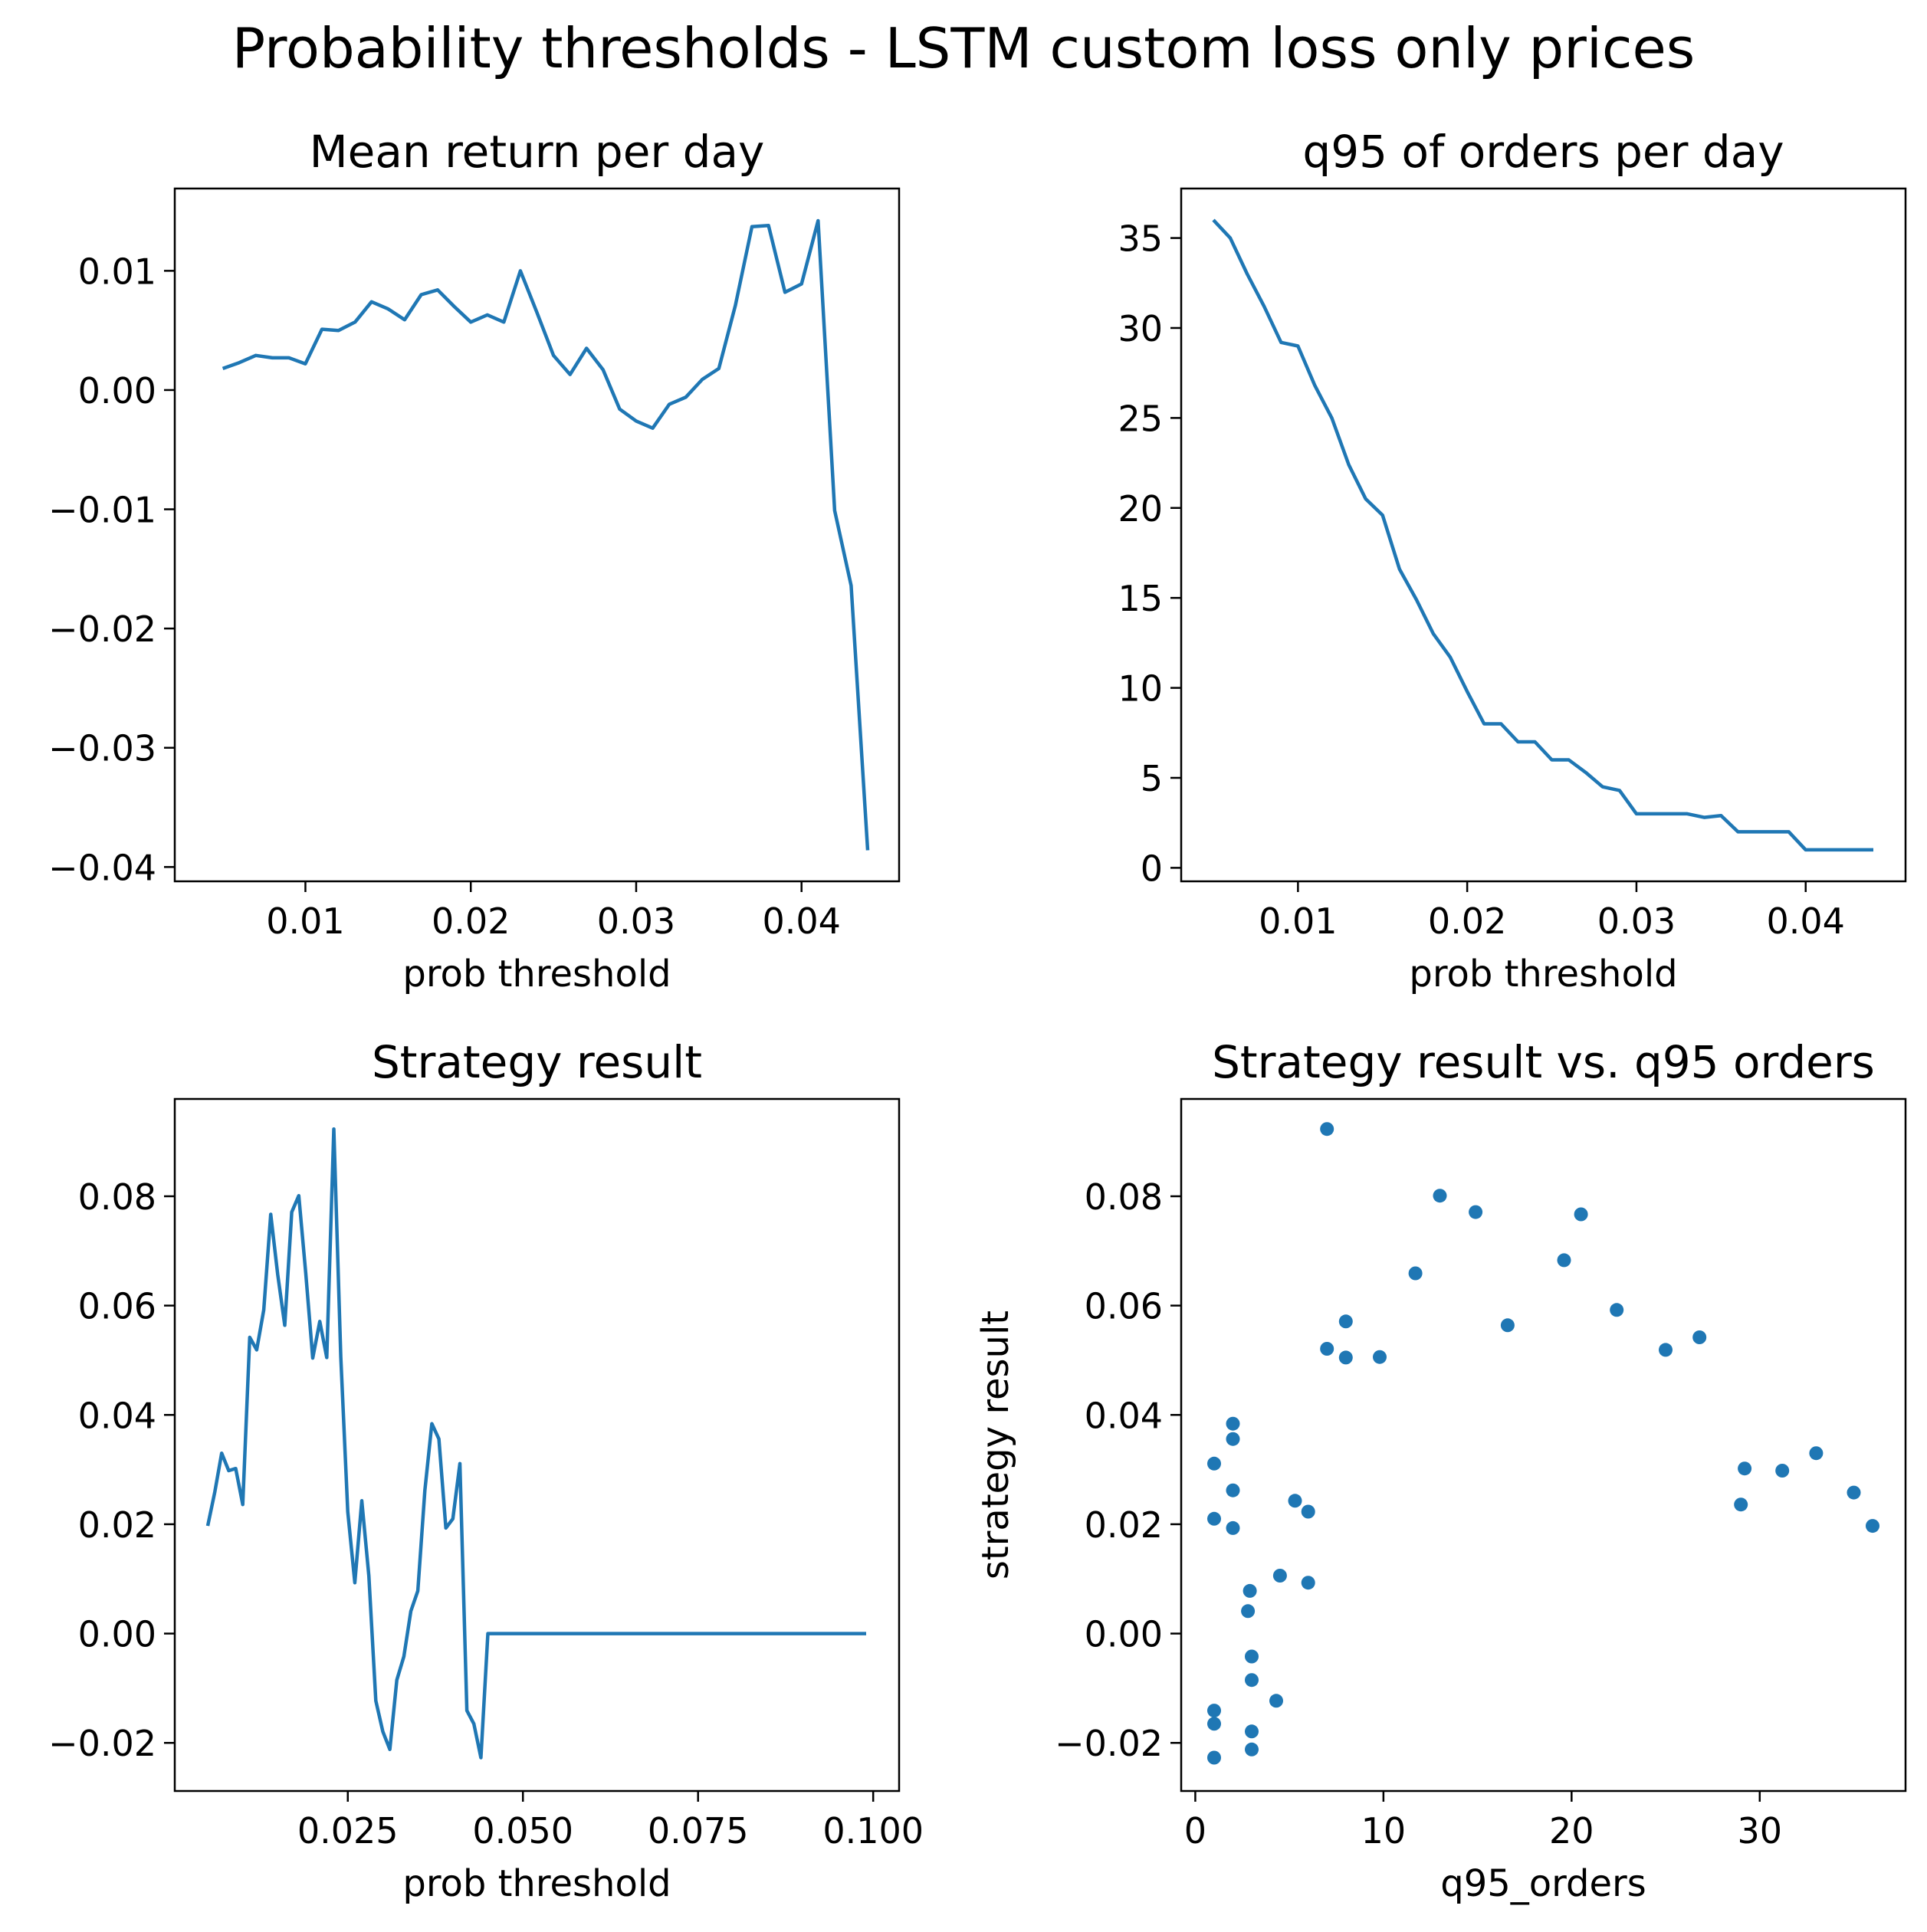  What do you see at coordinates (522, 1831) in the screenshot?
I see `strategy-result-xtick-label: 0.050` at bounding box center [522, 1831].